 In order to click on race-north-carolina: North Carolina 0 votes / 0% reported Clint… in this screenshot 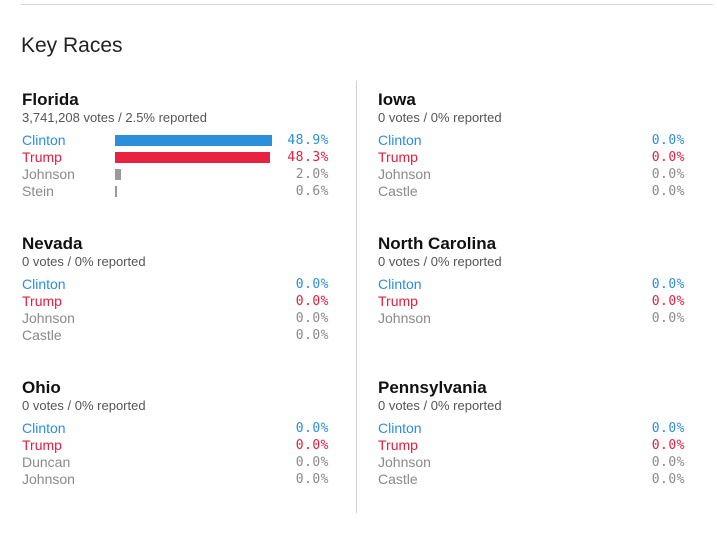, I will do `click(531, 280)`.